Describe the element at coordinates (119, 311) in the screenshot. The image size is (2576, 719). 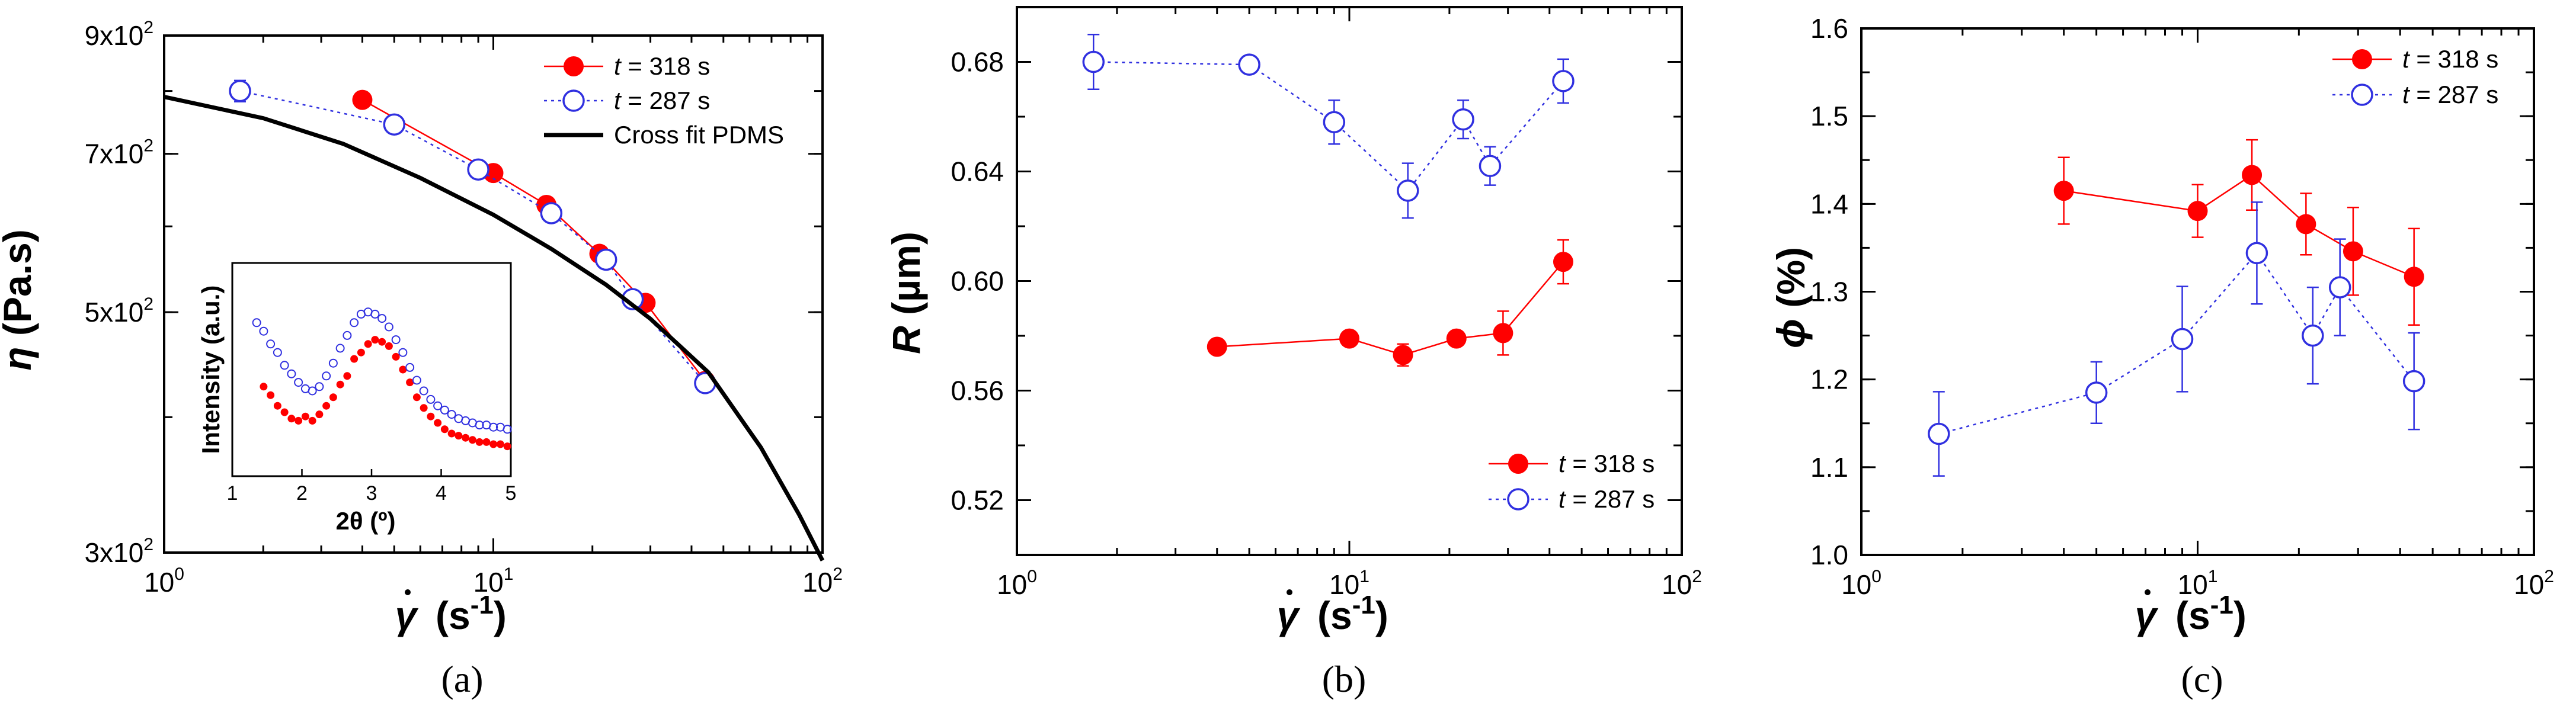
I see `y-tick-label: 5x10²` at that location.